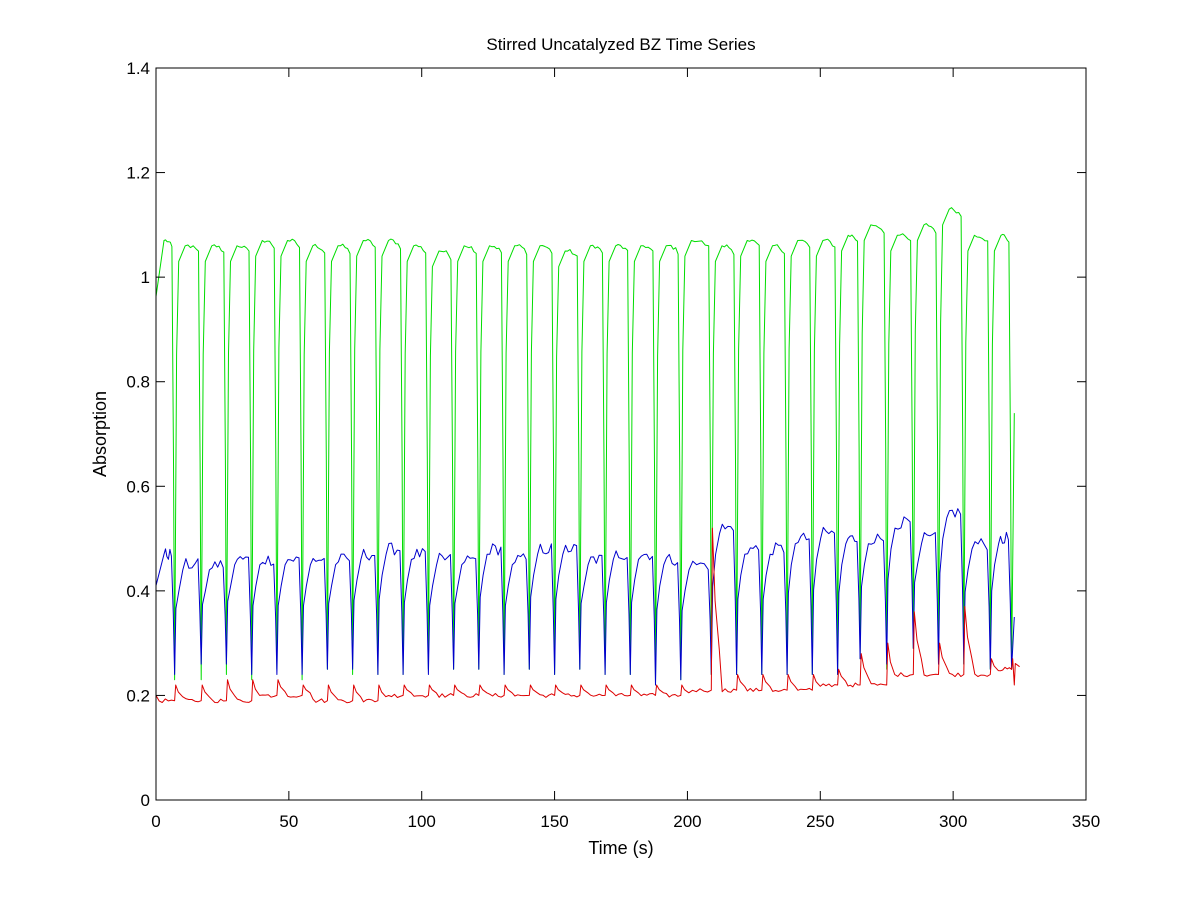 This screenshot has width=1200, height=900. What do you see at coordinates (620, 44) in the screenshot?
I see `chart-title: Stirred Uncatalyzed BZ Time Series` at bounding box center [620, 44].